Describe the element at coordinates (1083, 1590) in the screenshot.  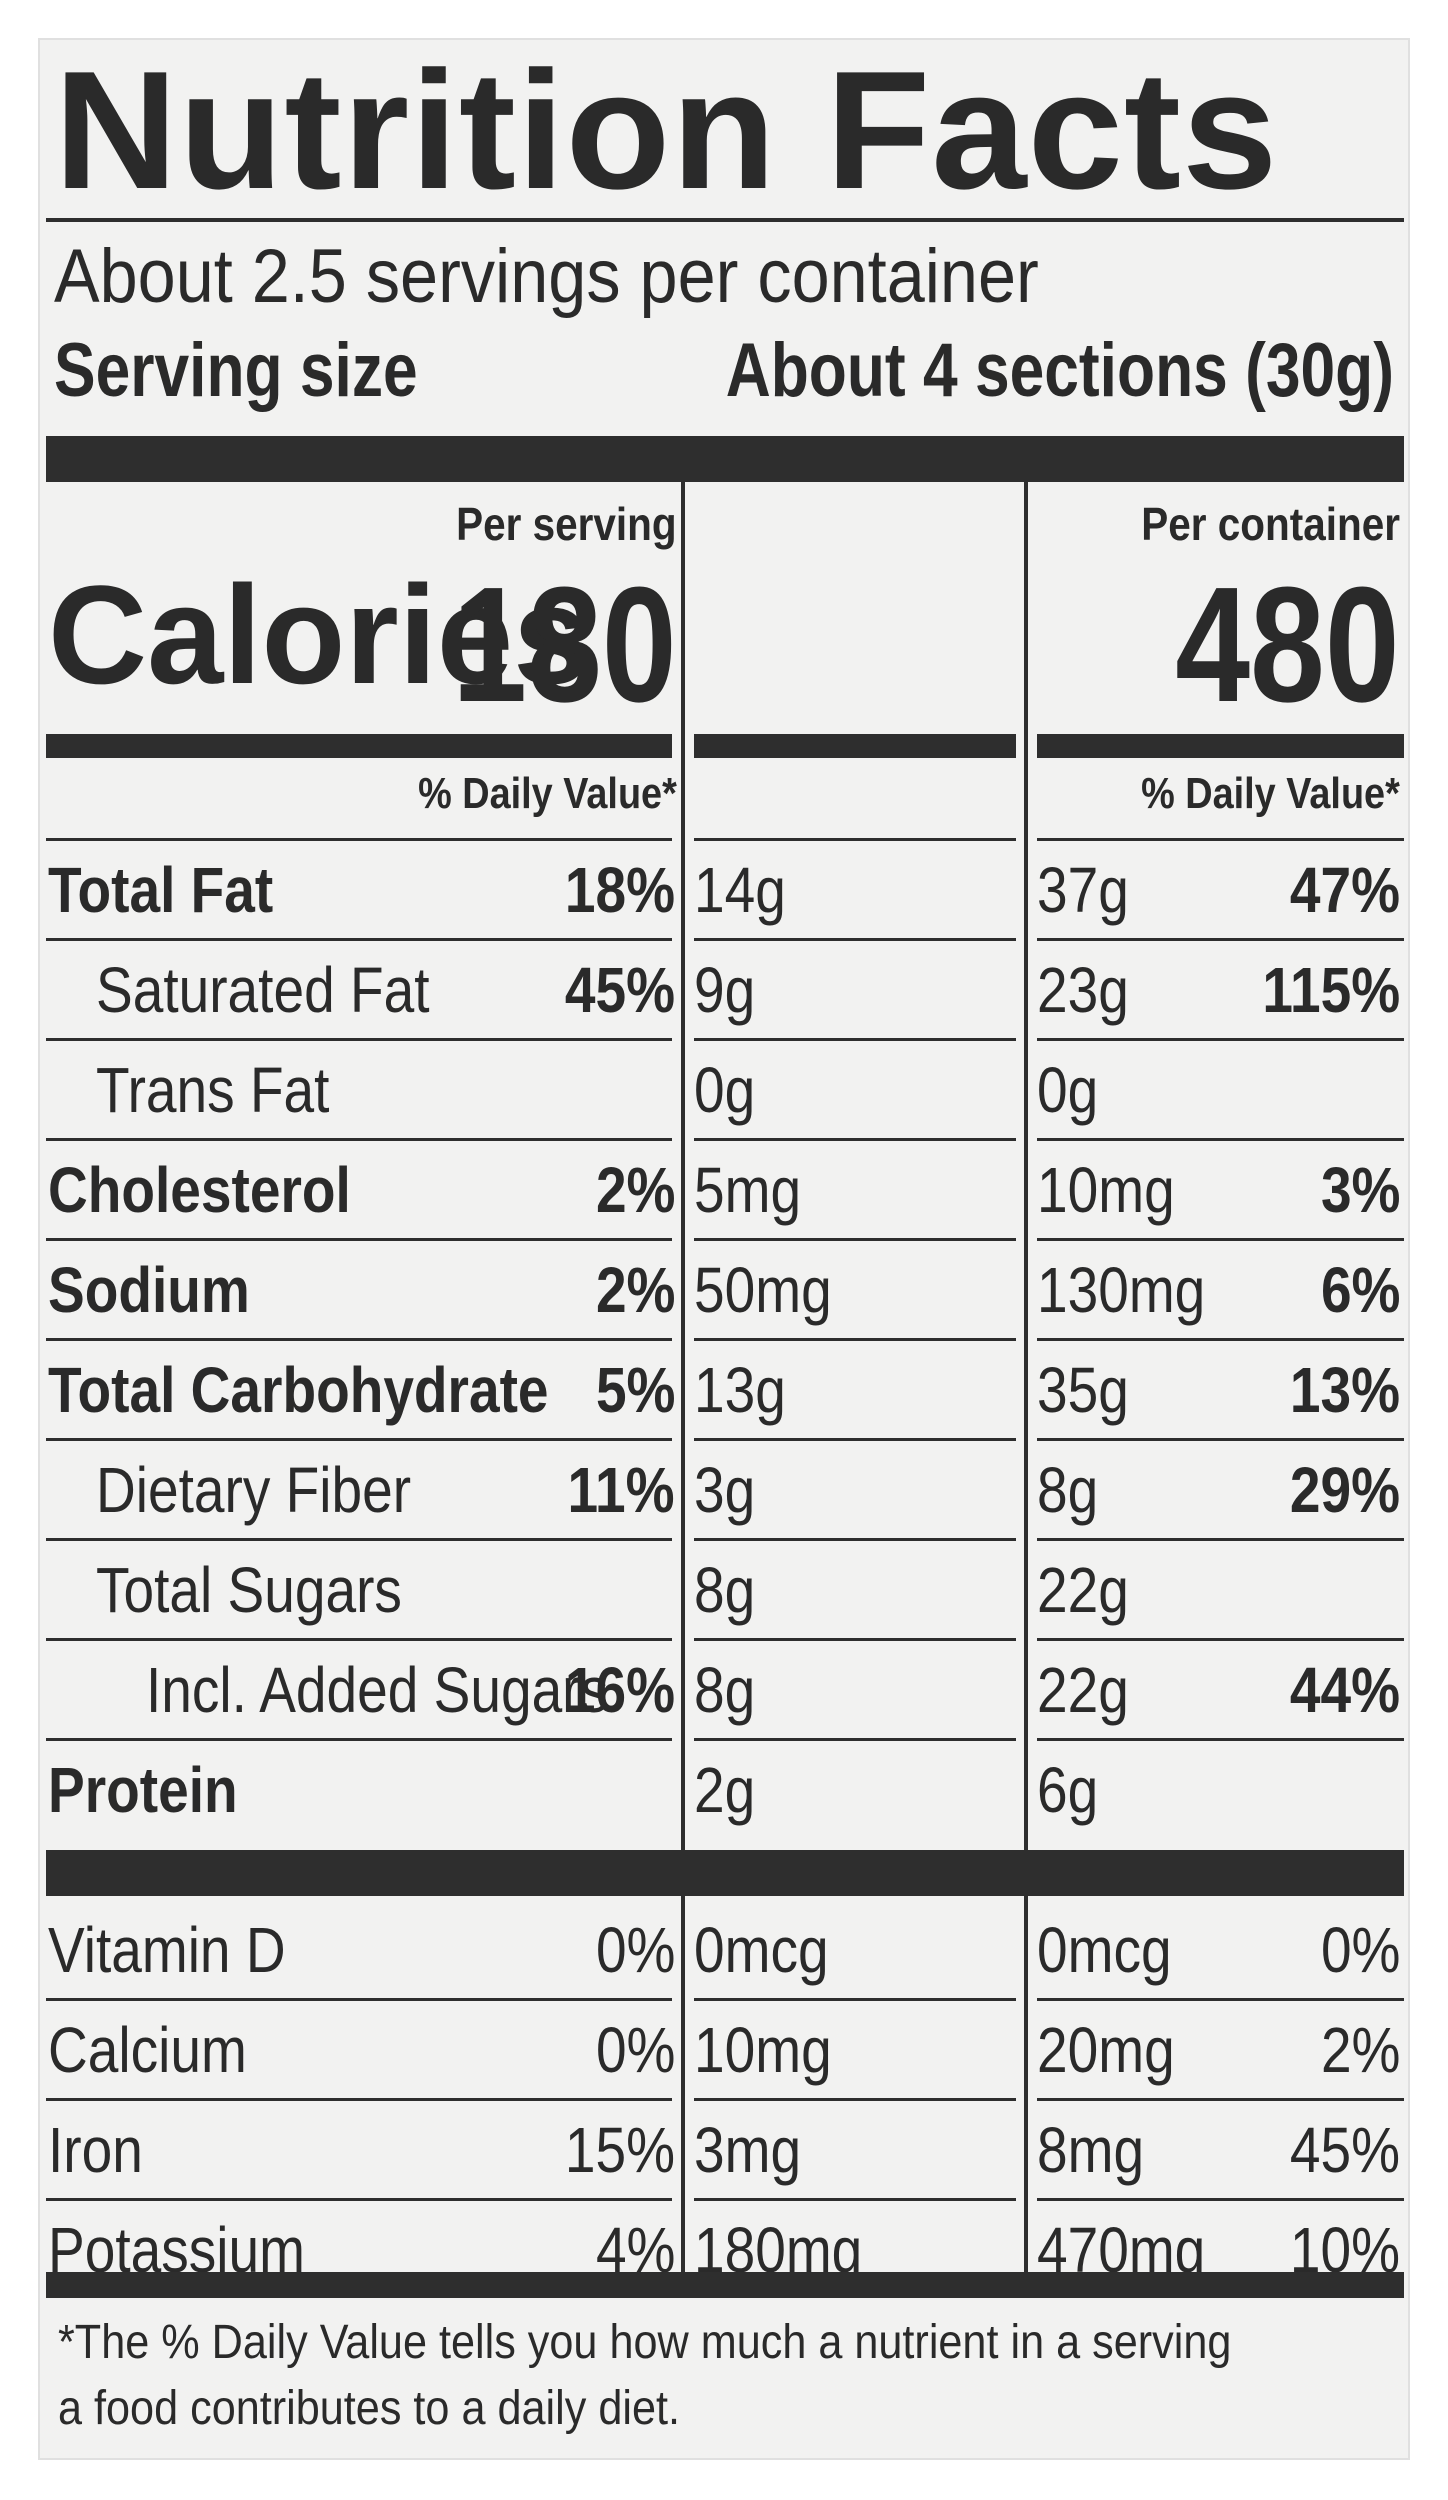
I see `container-amount: 22g` at that location.